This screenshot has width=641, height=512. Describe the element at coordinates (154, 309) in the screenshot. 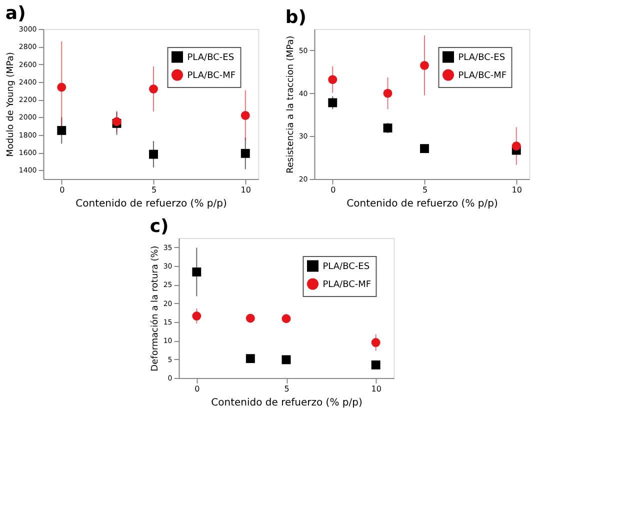

I see `y-axis-title: Deformación a la rotura (%)` at that location.